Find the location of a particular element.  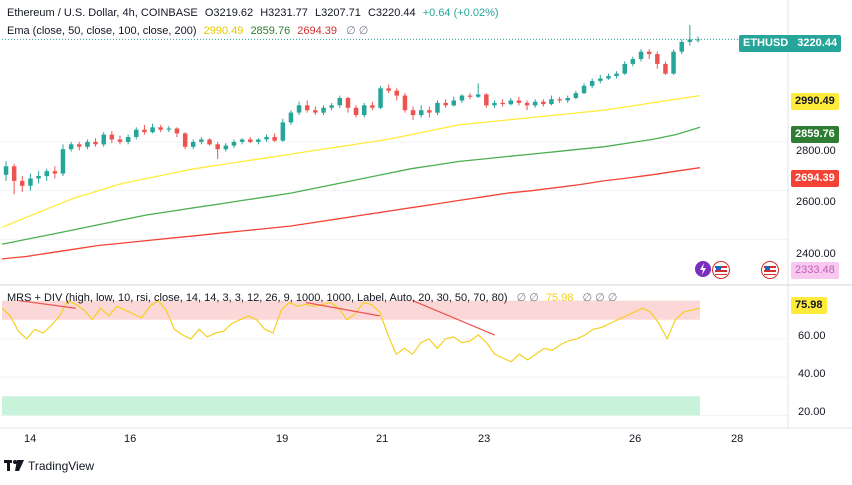

rsi-line is located at coordinates (351, 331).